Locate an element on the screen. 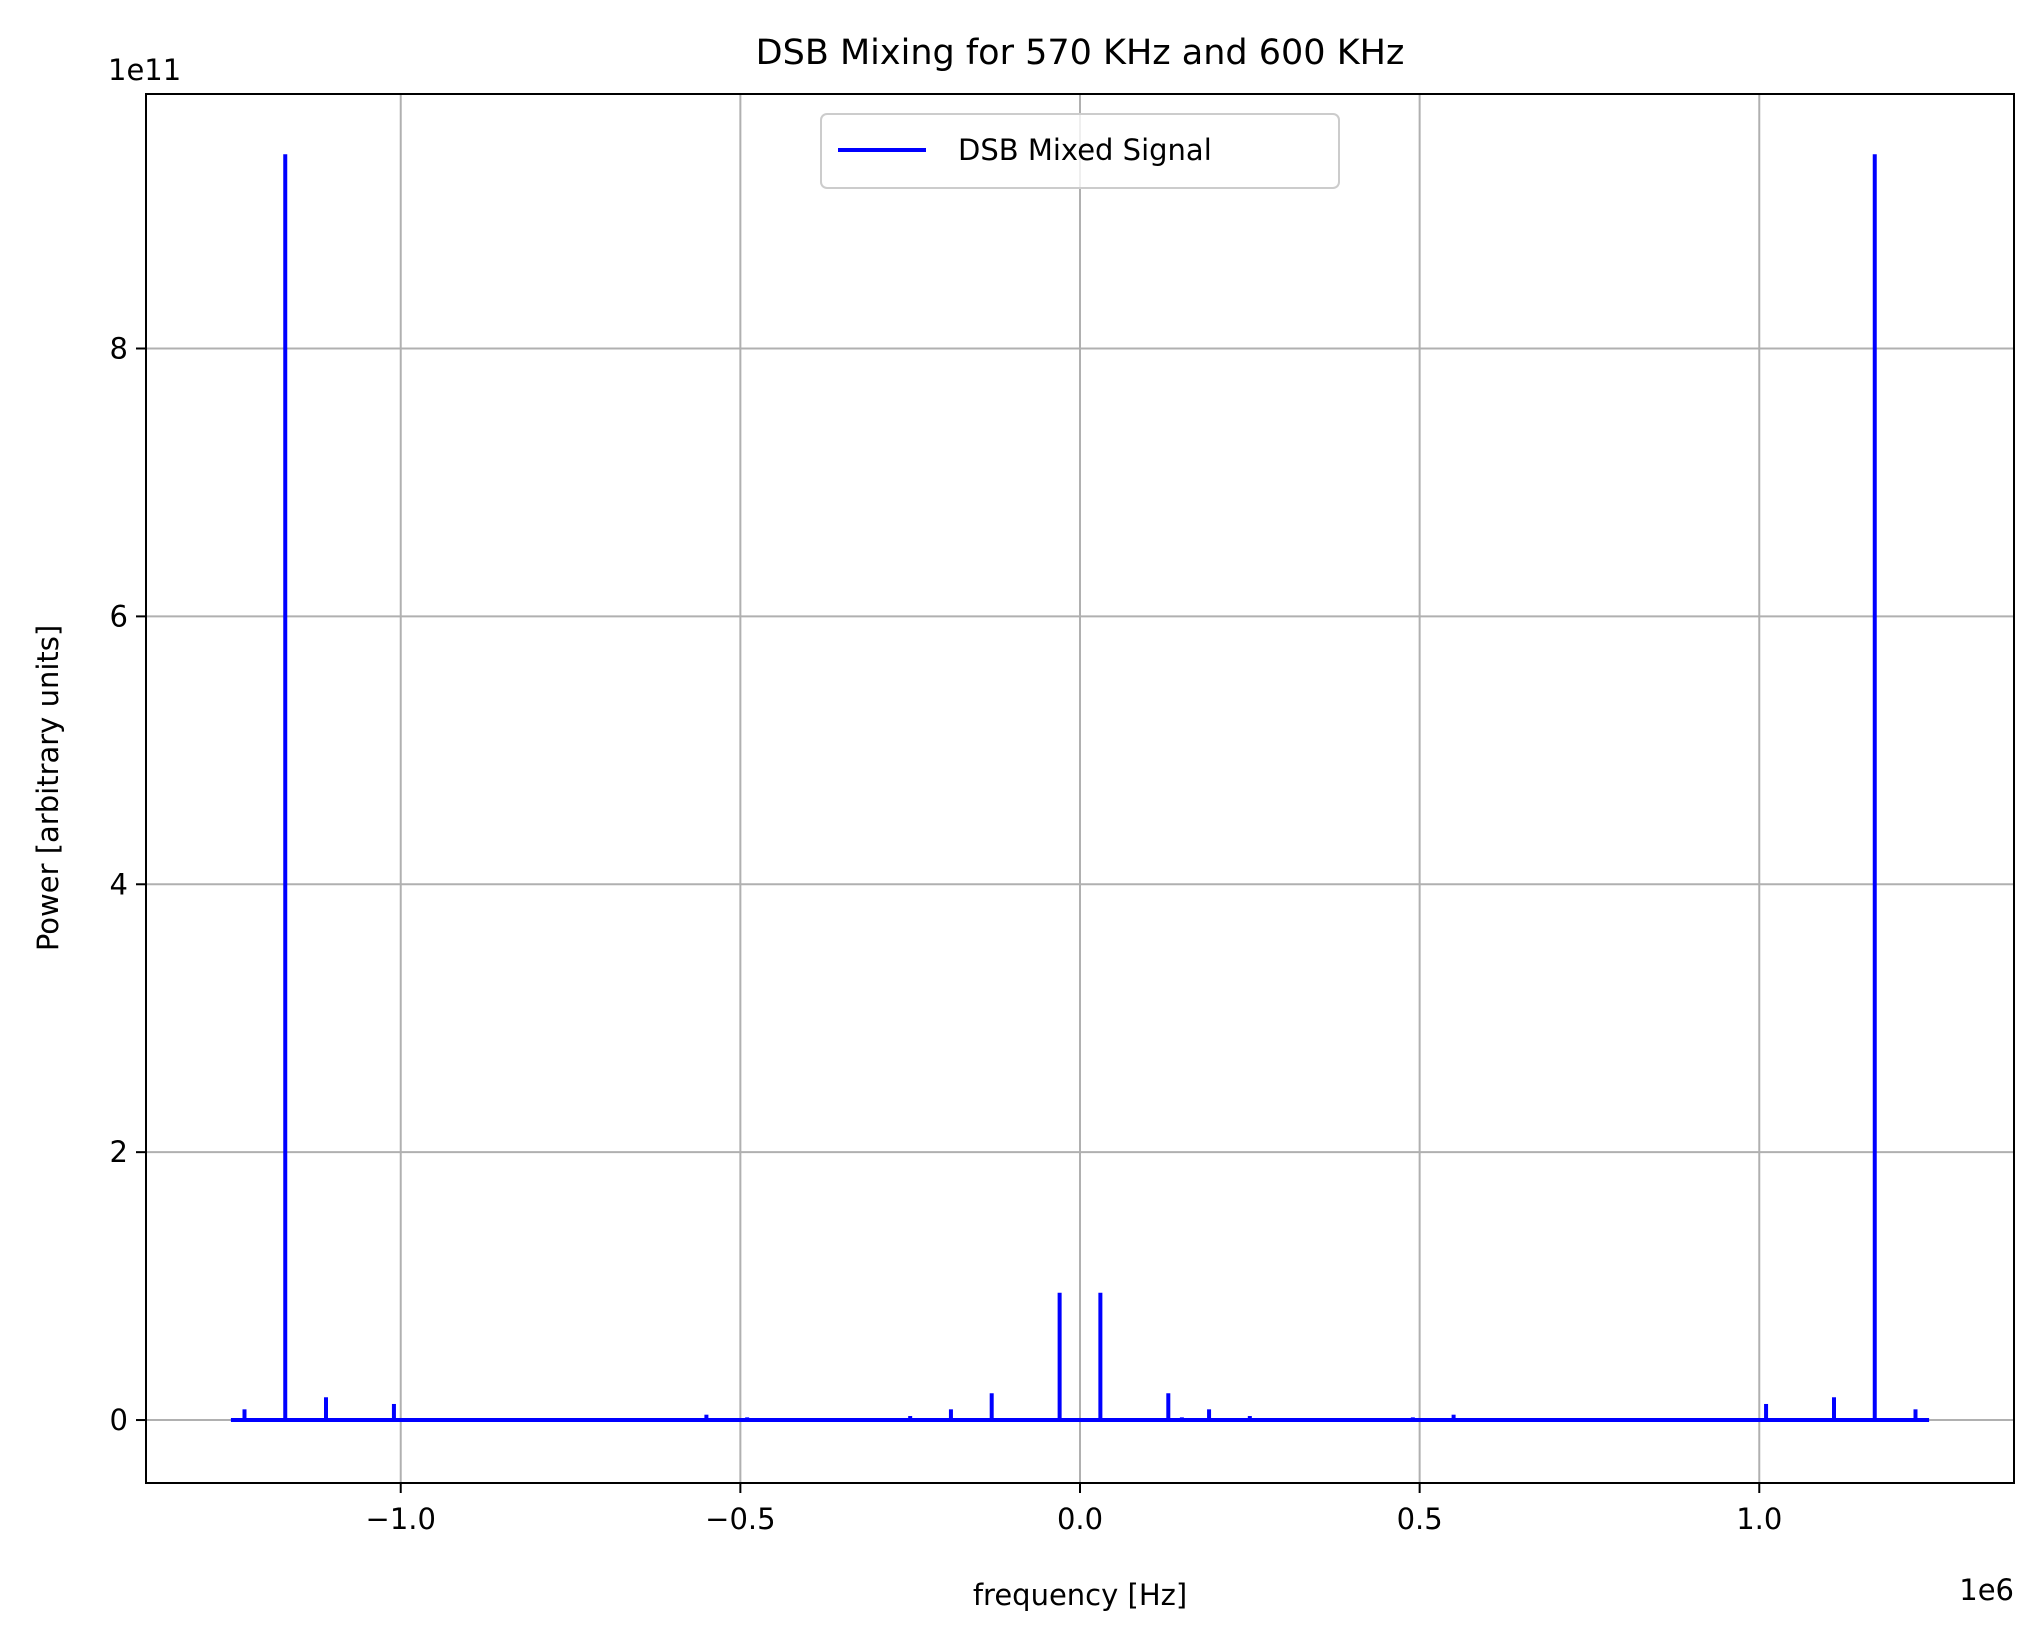 This screenshot has height=1638, width=2034. y-tick-label: 0 is located at coordinates (119, 1420).